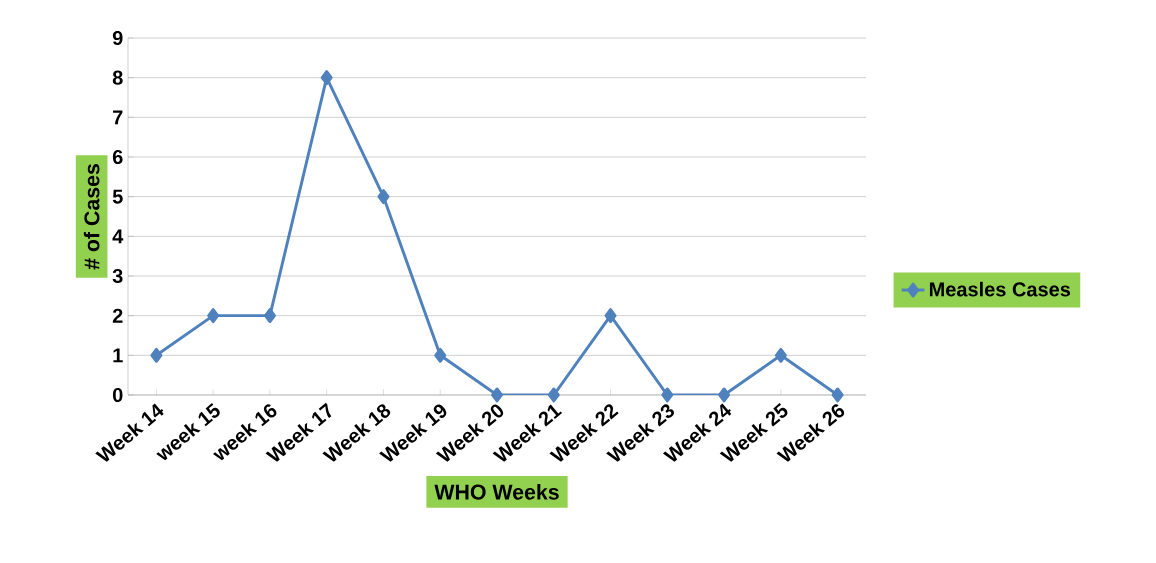 The width and height of the screenshot is (1156, 563). I want to click on y-tick-label: 9, so click(117, 38).